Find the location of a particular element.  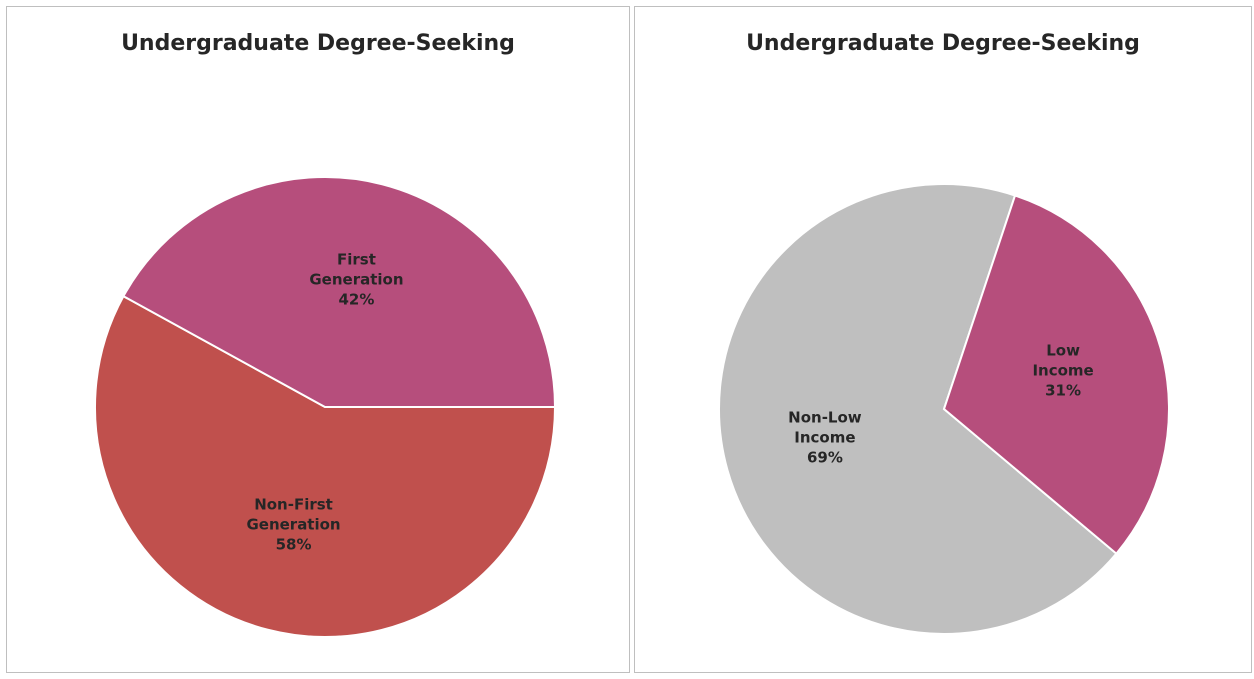

slice-label: Non-Low Income 69% is located at coordinates (825, 438).